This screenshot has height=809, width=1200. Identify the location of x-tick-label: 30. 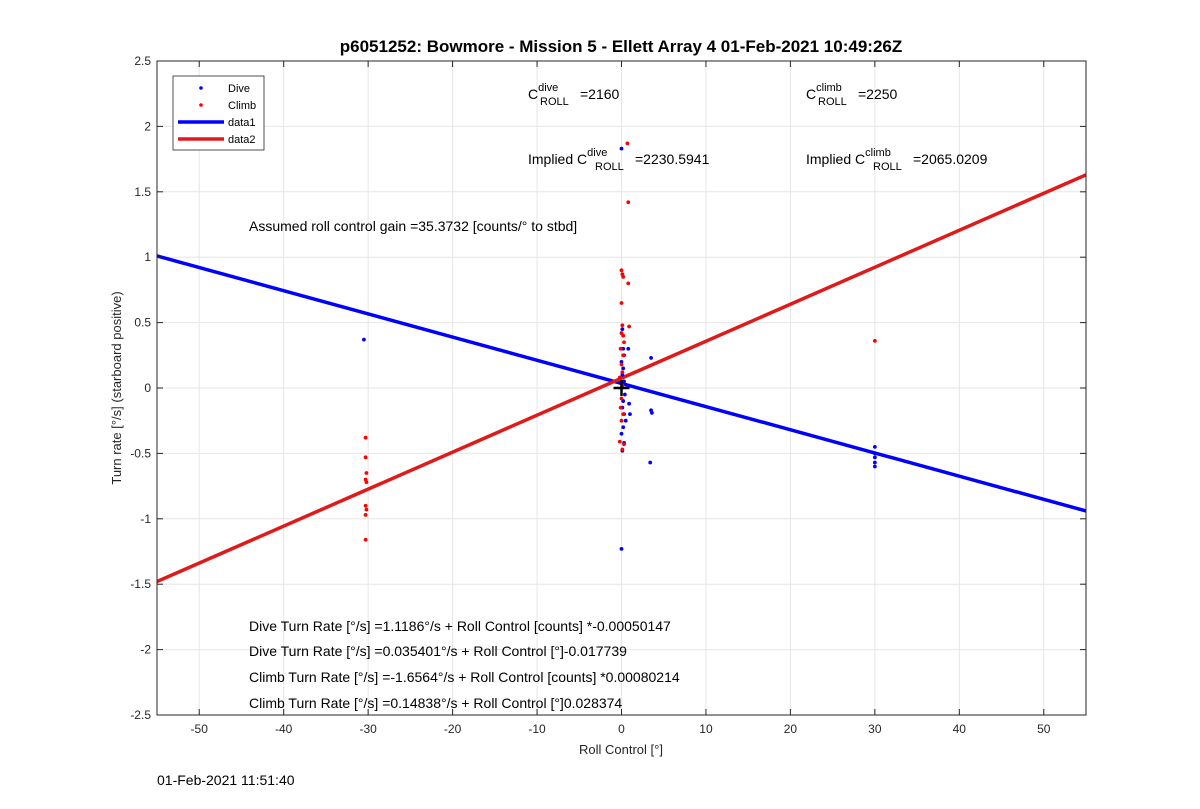
(875, 729).